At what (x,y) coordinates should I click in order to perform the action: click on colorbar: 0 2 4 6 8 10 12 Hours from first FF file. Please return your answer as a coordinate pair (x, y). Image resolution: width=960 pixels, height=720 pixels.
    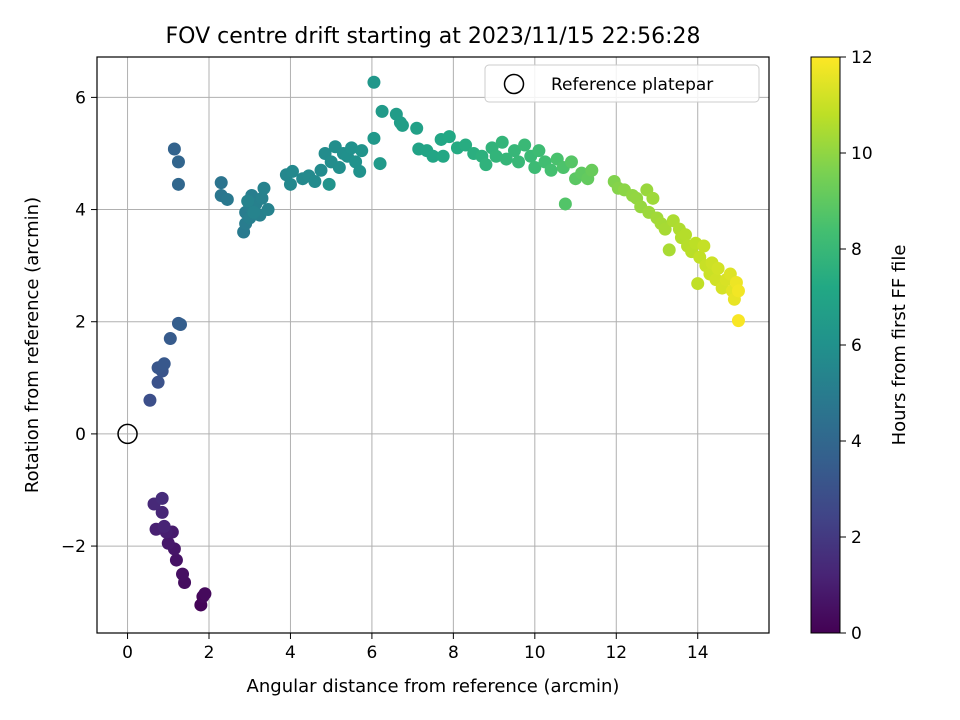
    Looking at the image, I should click on (860, 346).